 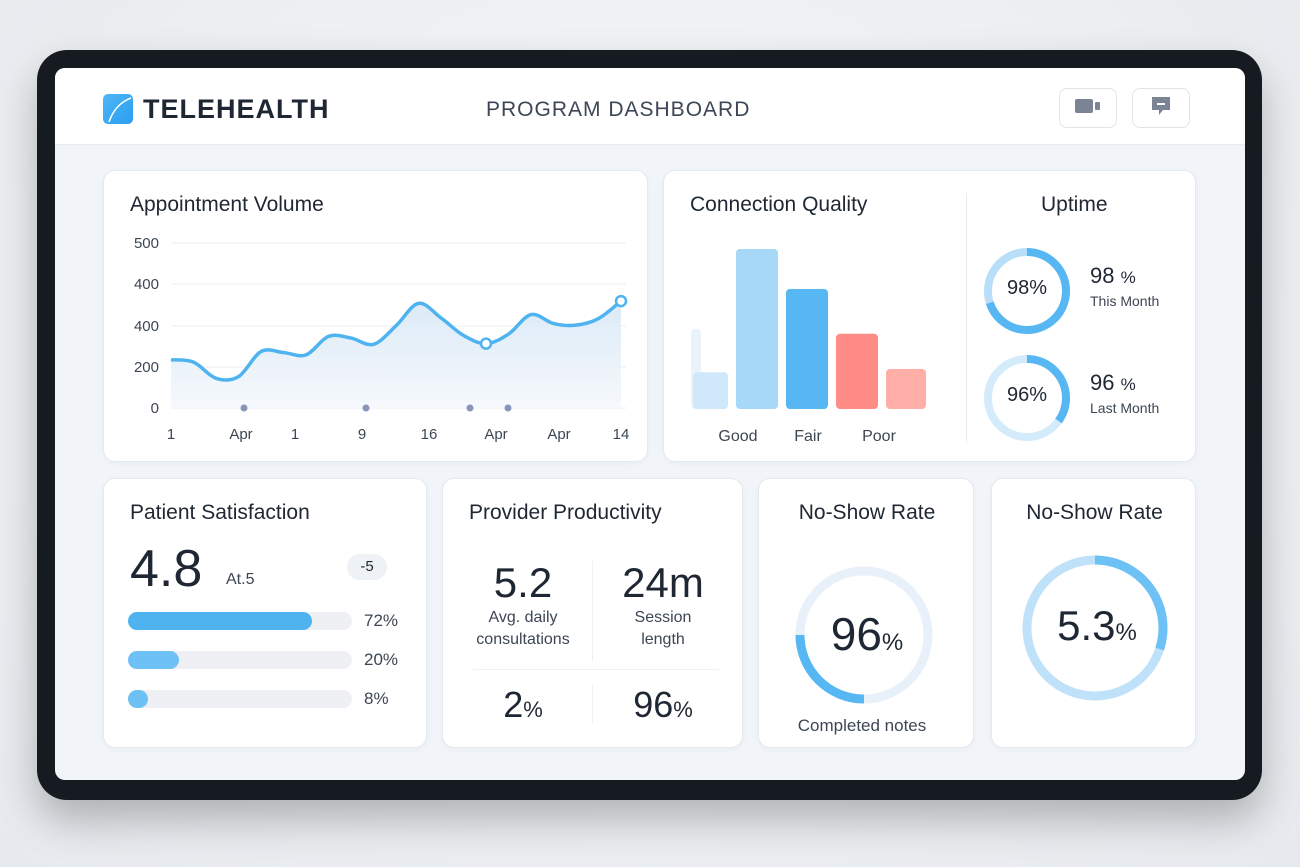 I want to click on uptime-ring-this-month: 98%, so click(x=1027, y=291).